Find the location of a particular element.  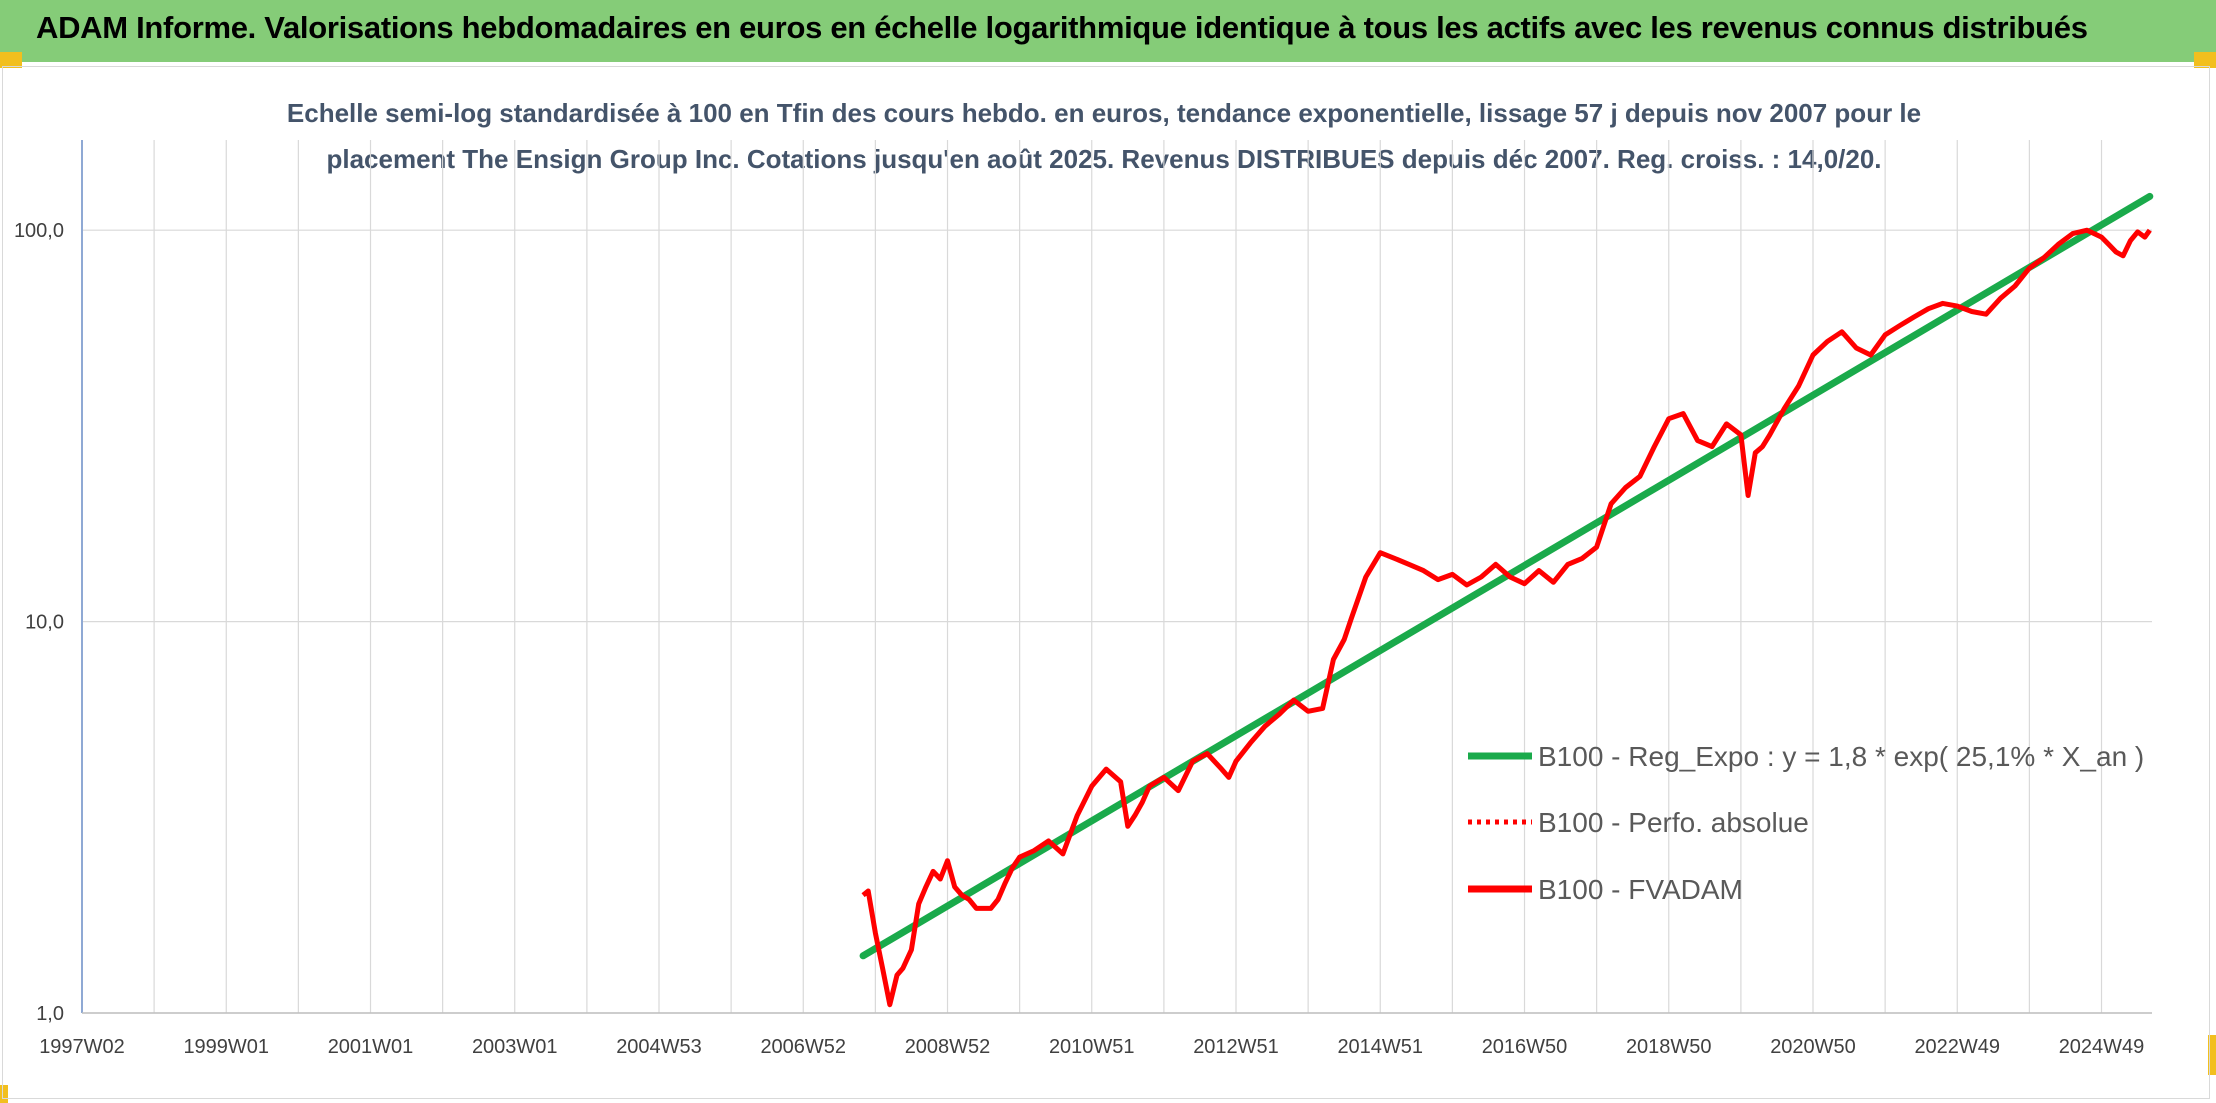

x-tick-label: 2016W50 is located at coordinates (1525, 1047).